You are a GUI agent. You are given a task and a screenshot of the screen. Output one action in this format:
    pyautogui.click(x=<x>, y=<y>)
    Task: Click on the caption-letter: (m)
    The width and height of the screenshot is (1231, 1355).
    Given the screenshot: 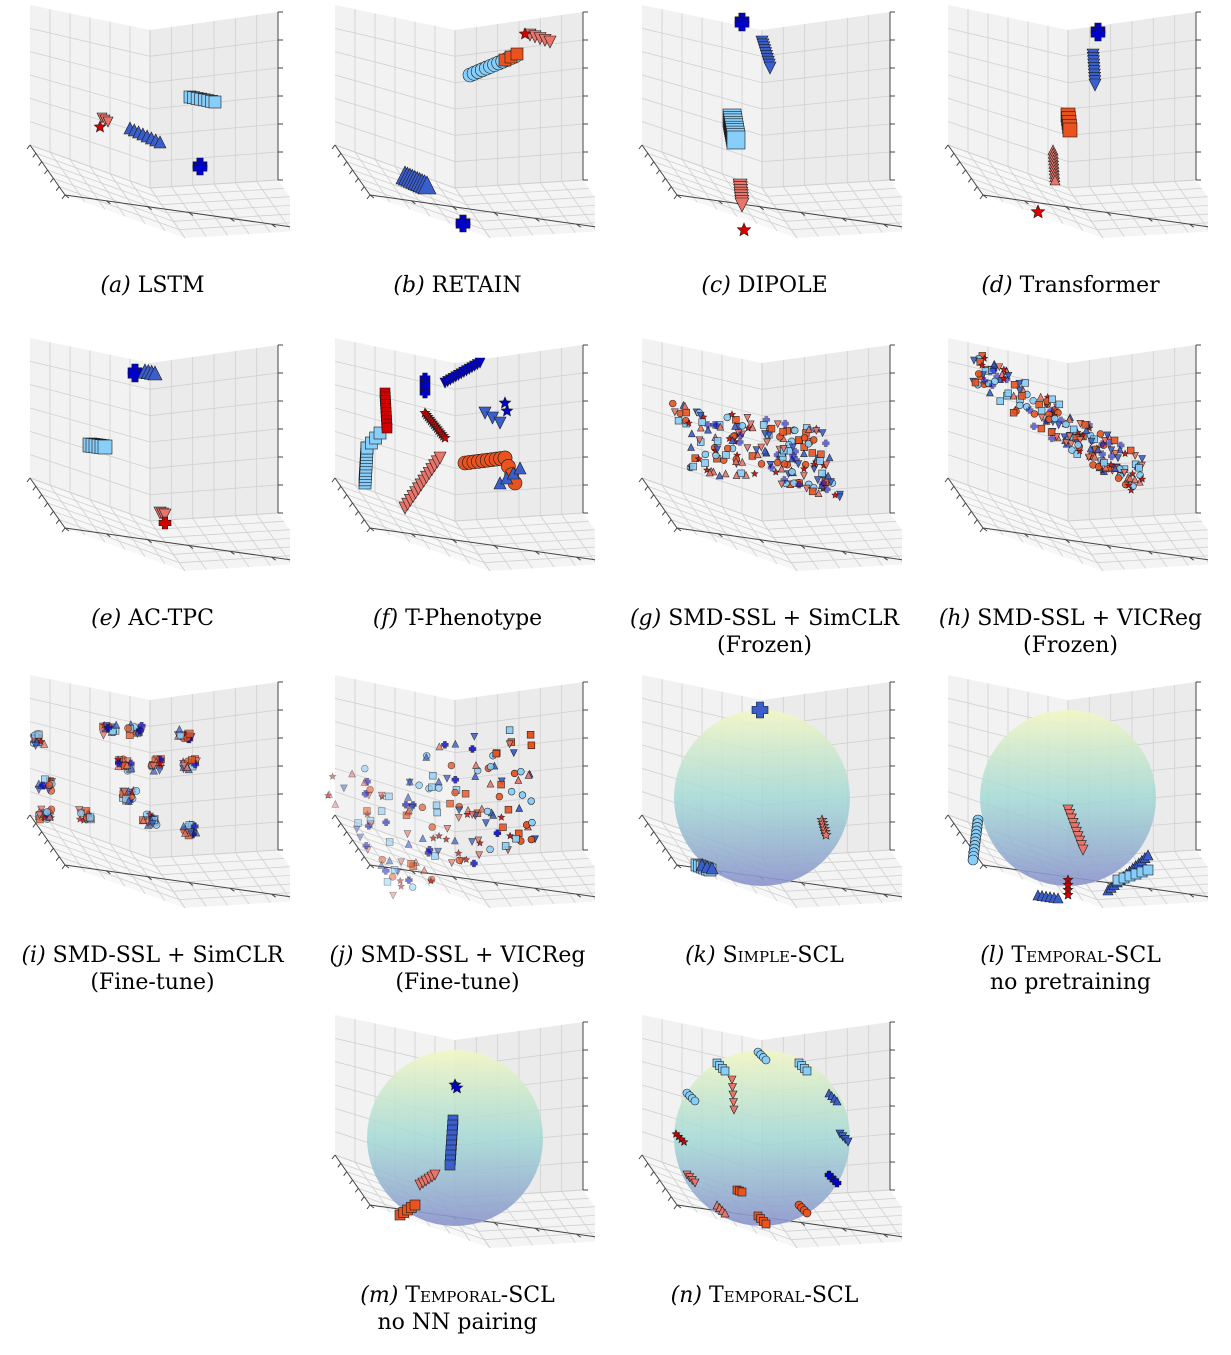 What is the action you would take?
    pyautogui.click(x=379, y=1295)
    